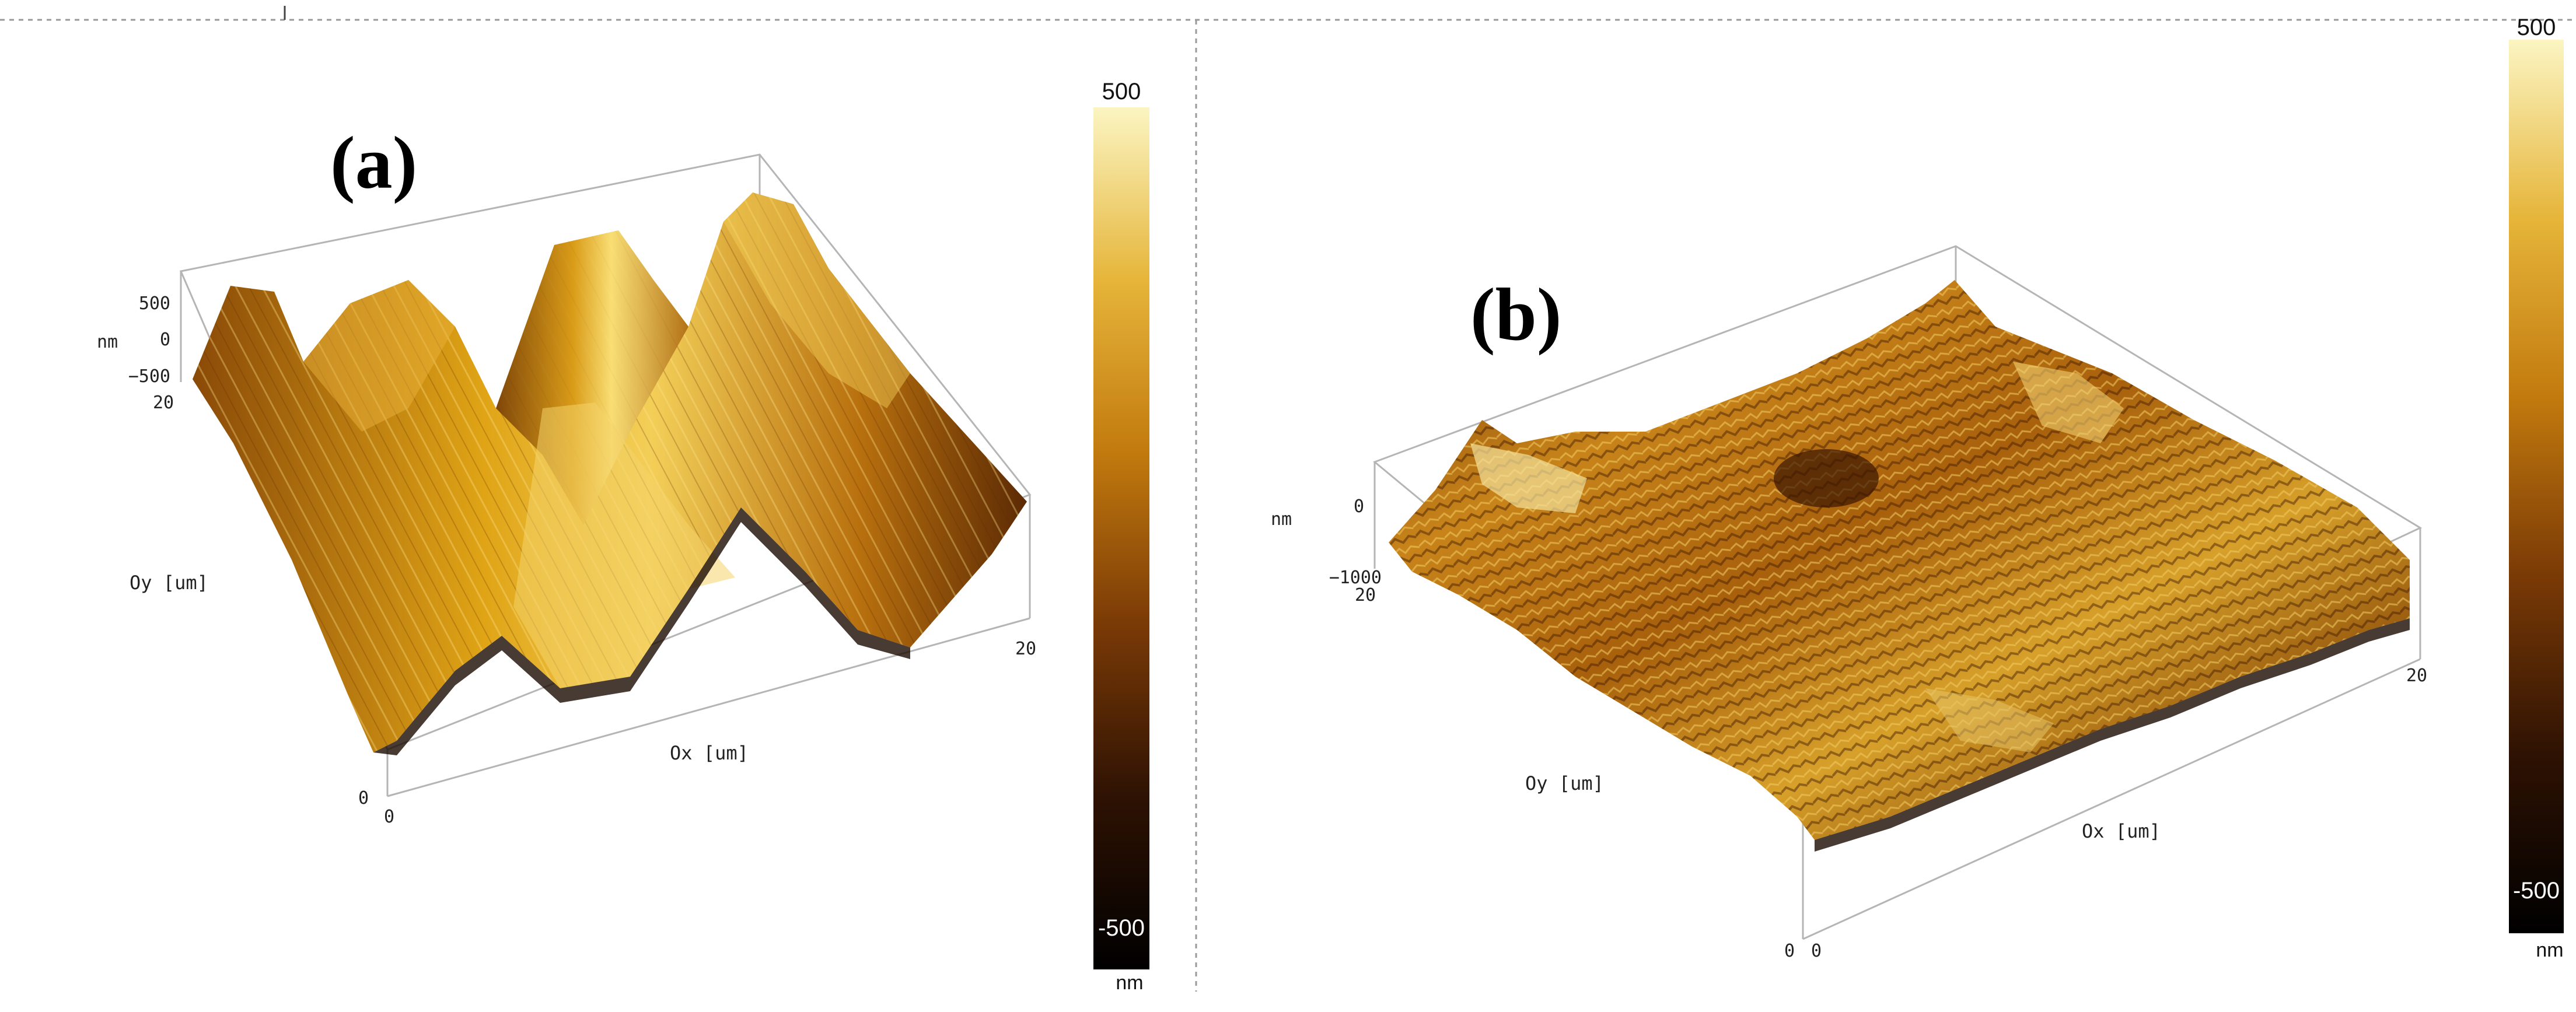  I want to click on panel-a-y-max-tick: 20, so click(163, 403).